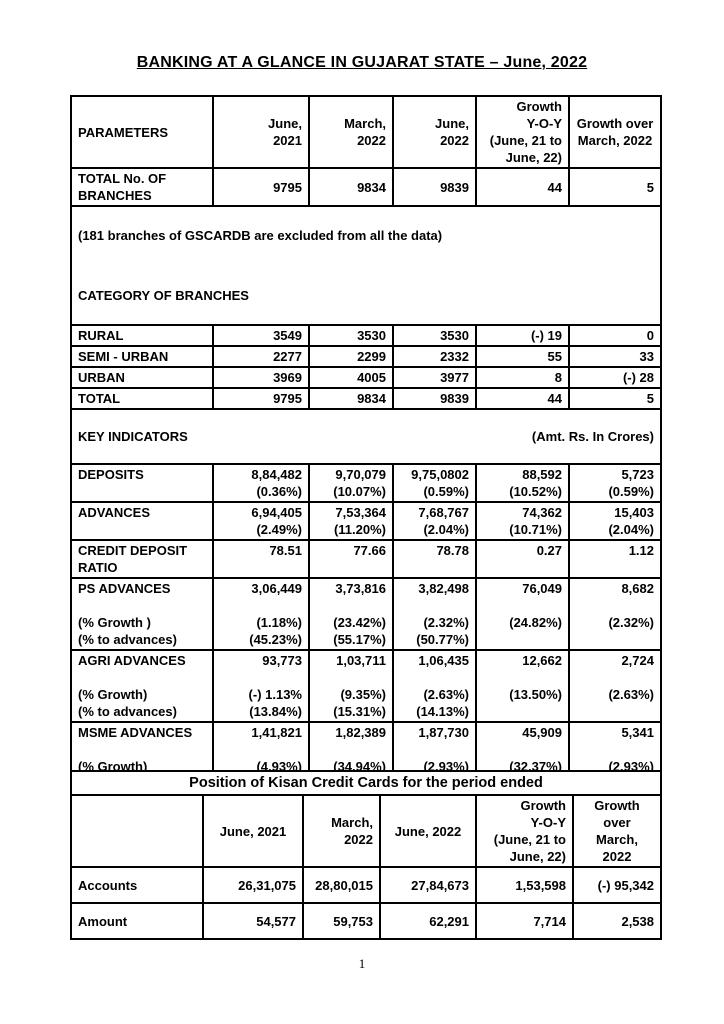  What do you see at coordinates (351, 686) in the screenshot?
I see `cell-value: 1,03,711 (9.35%) (15.31%)` at bounding box center [351, 686].